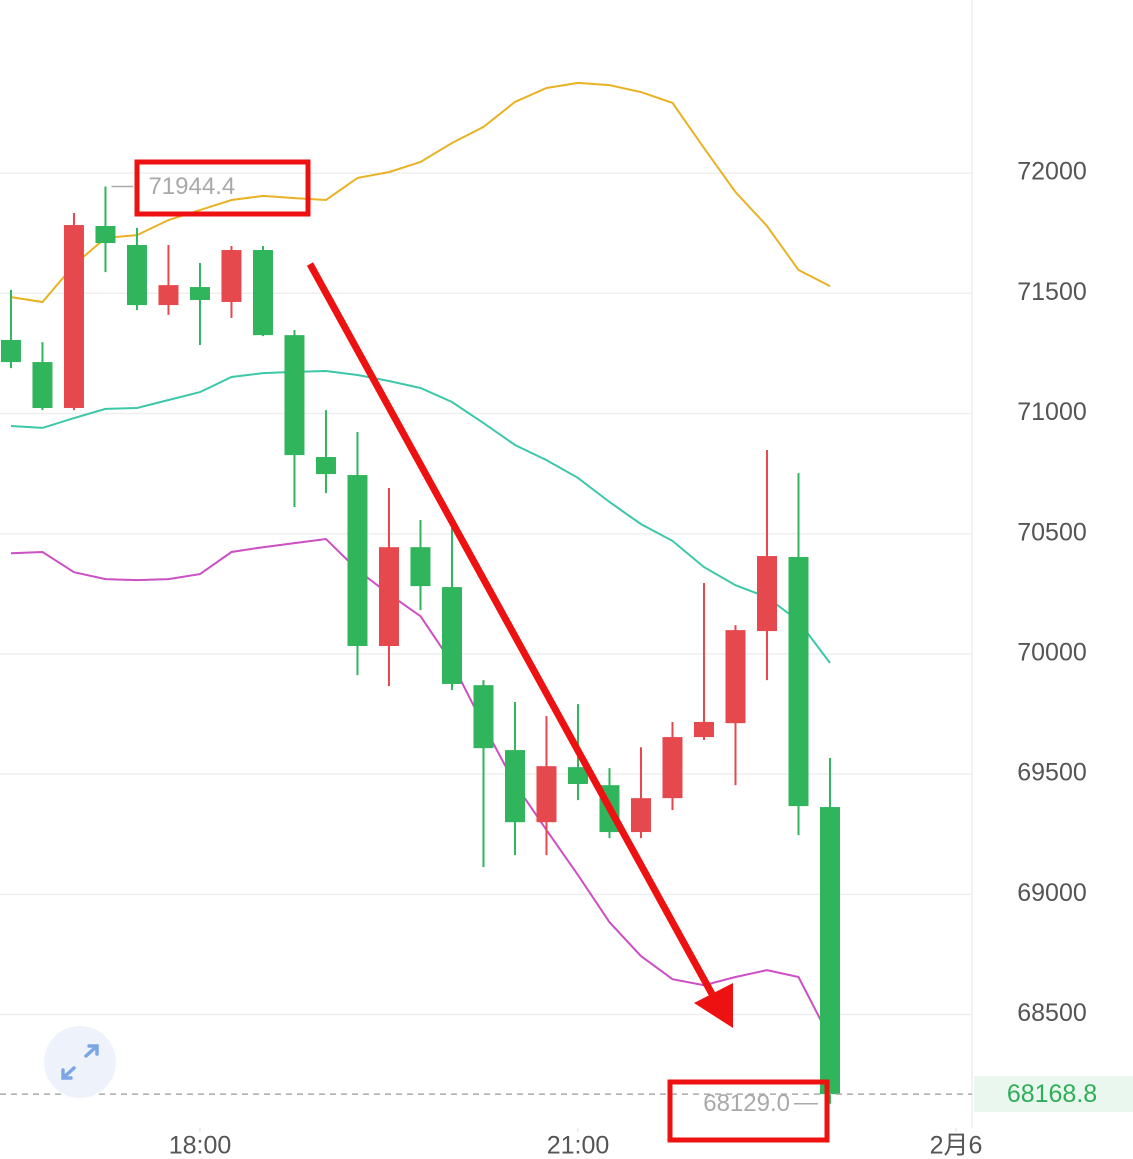 The image size is (1133, 1159). What do you see at coordinates (1052, 172) in the screenshot?
I see `y-tick-label: 72000` at bounding box center [1052, 172].